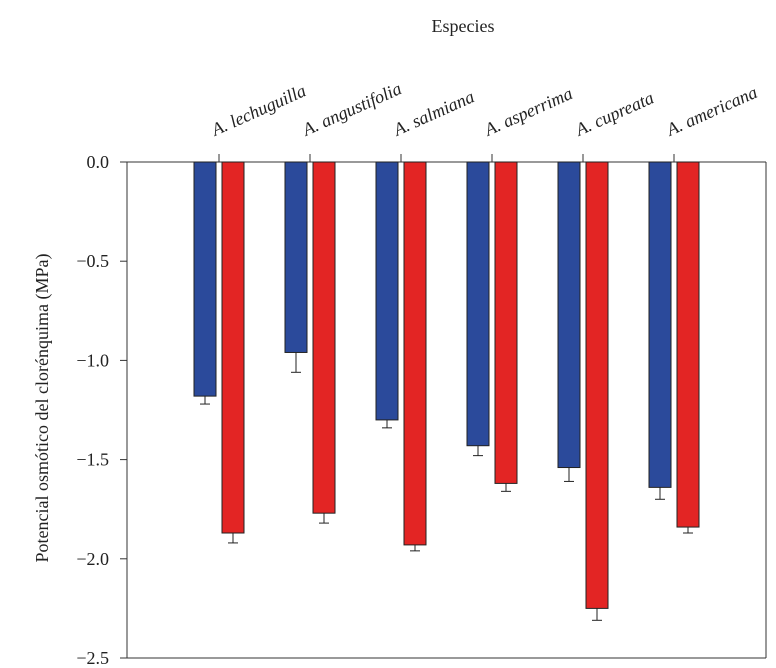 This screenshot has width=776, height=668. I want to click on y-tick-label: −2.5, so click(92, 658).